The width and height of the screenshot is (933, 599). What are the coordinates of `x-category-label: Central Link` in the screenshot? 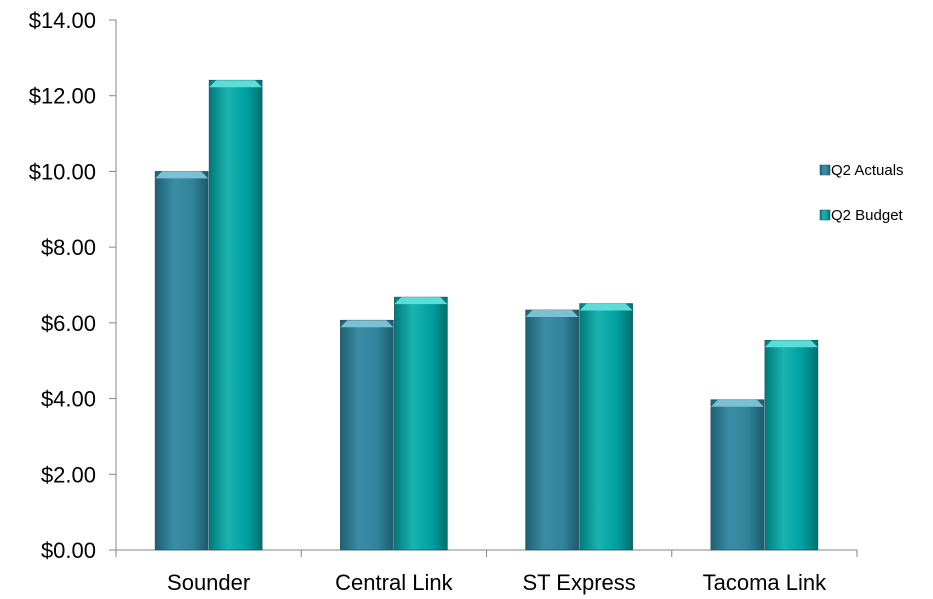 It's located at (394, 582).